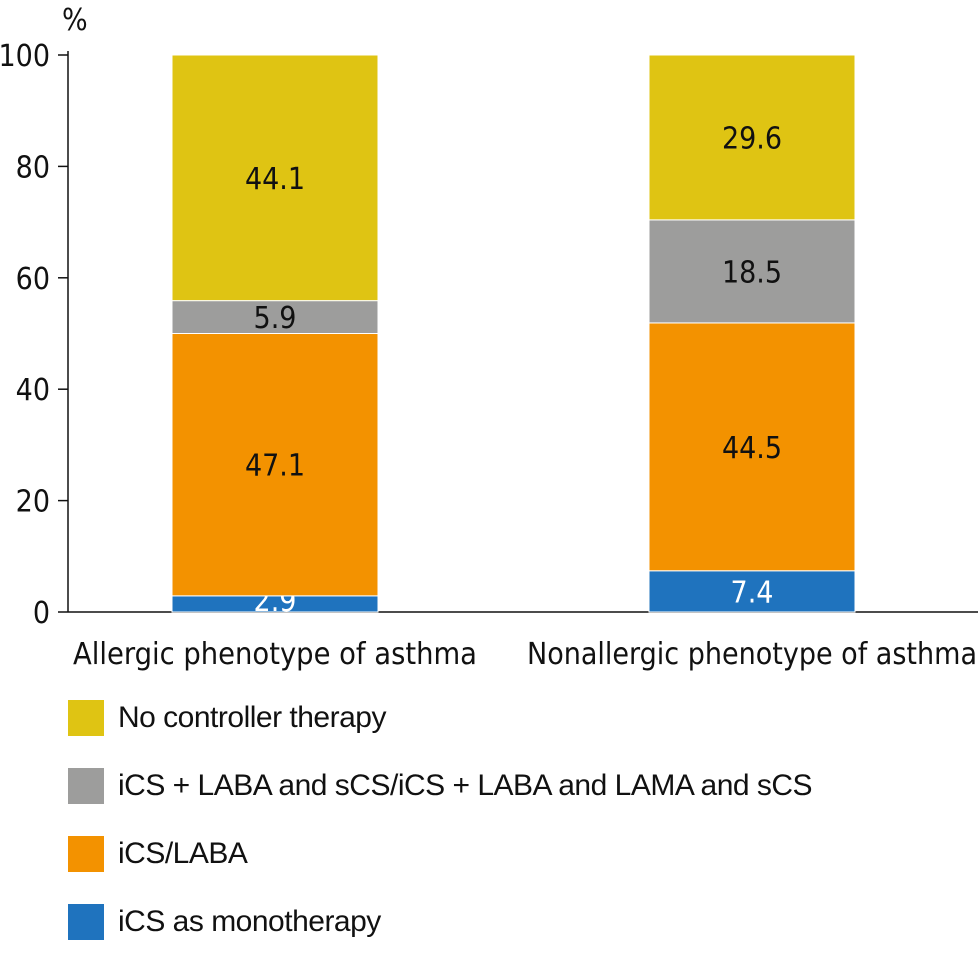  I want to click on bar-data-label: 18.5, so click(752, 272).